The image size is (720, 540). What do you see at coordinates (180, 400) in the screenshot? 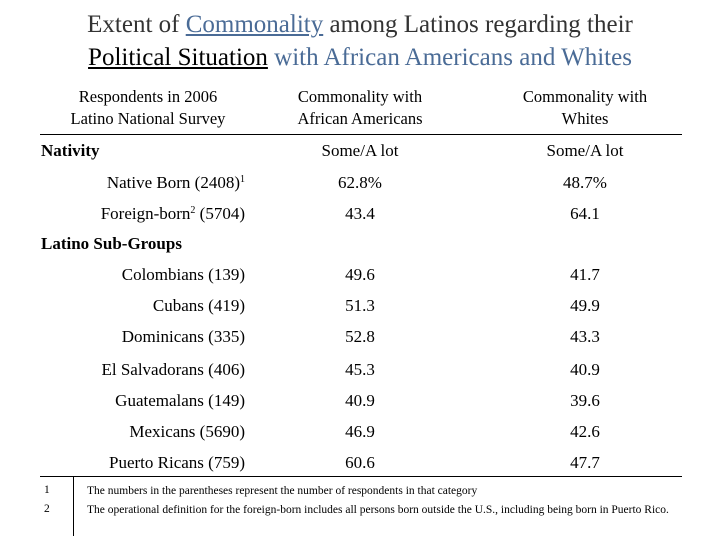
I see `row-label-guatemalans: Guatemalans (149)` at bounding box center [180, 400].